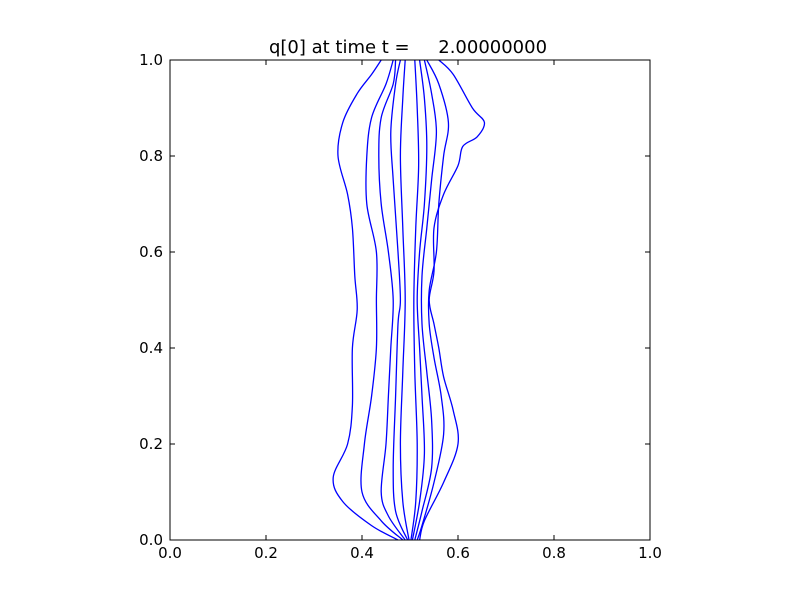 The width and height of the screenshot is (800, 600). I want to click on x-tick-label: 0.2, so click(266, 553).